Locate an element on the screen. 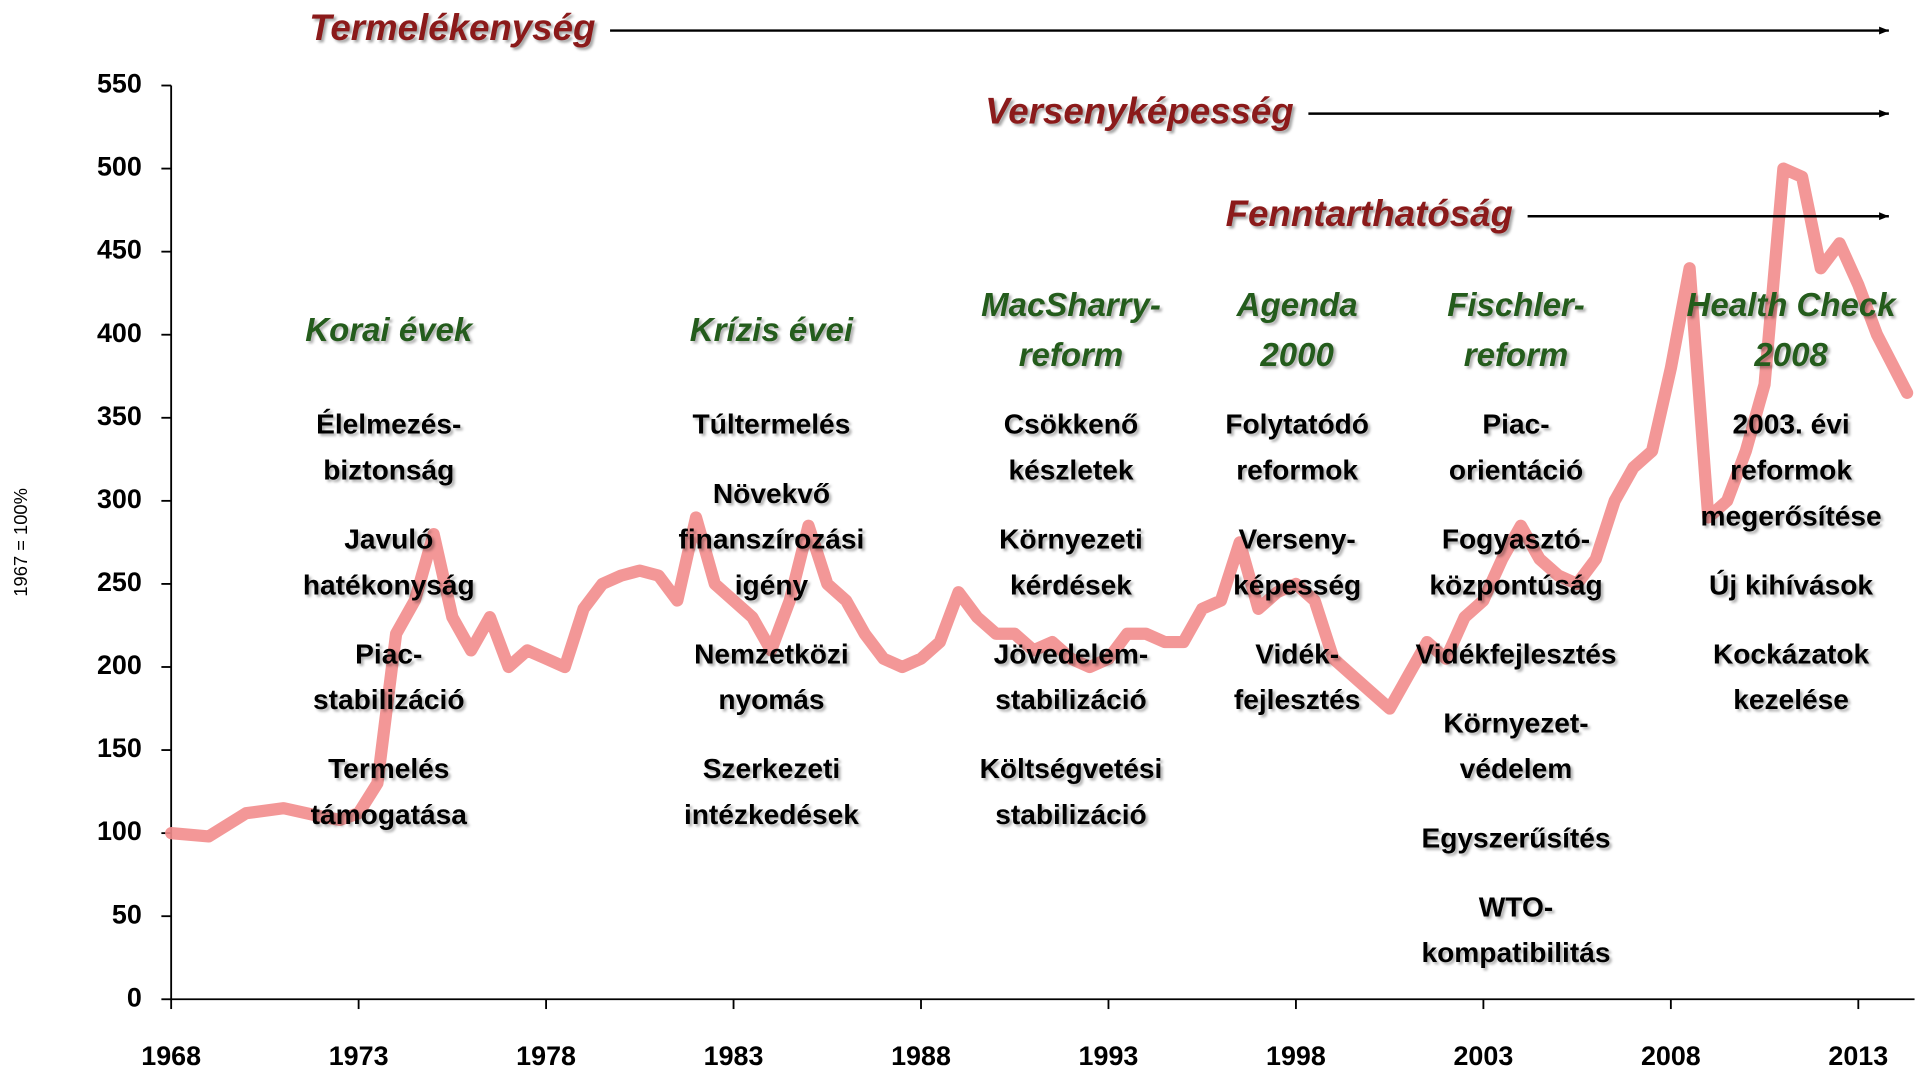  period-title: Krízis évei is located at coordinates (772, 329).